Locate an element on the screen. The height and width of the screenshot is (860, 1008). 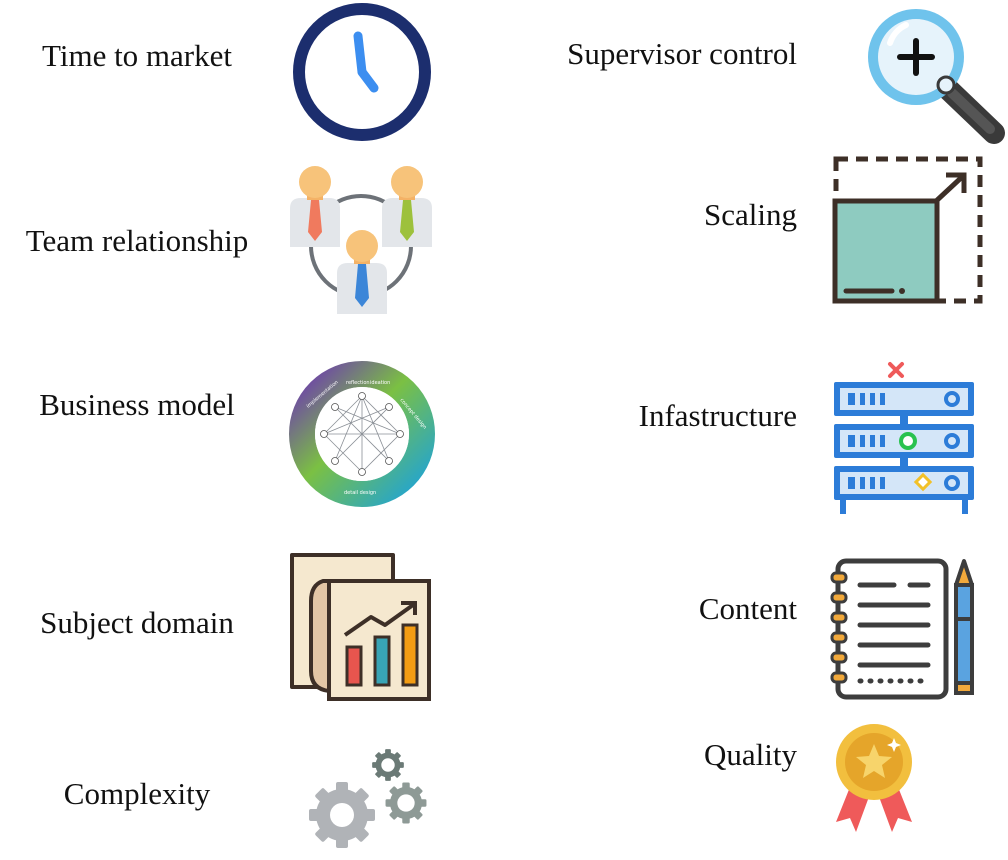
label-infastructure: Infastructure is located at coordinates (717, 415).